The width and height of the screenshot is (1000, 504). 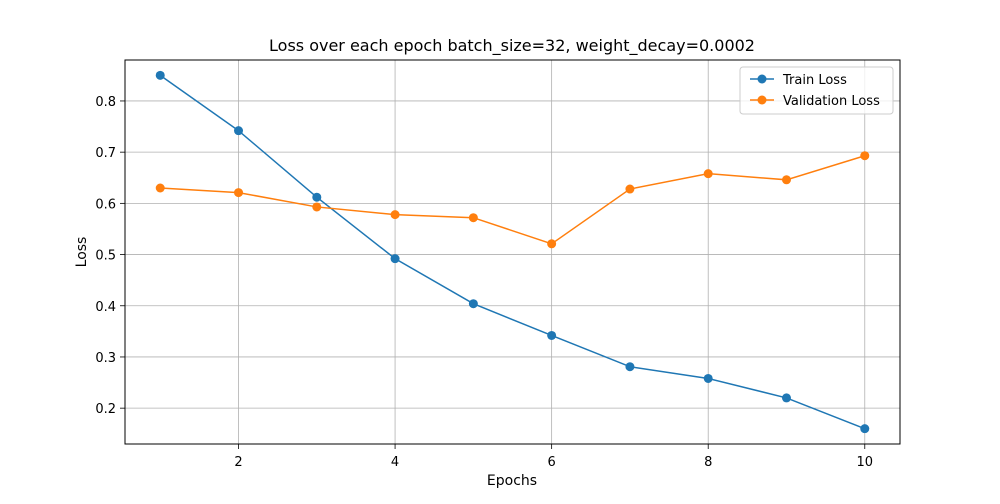 What do you see at coordinates (708, 462) in the screenshot?
I see `x-tick-label: 8` at bounding box center [708, 462].